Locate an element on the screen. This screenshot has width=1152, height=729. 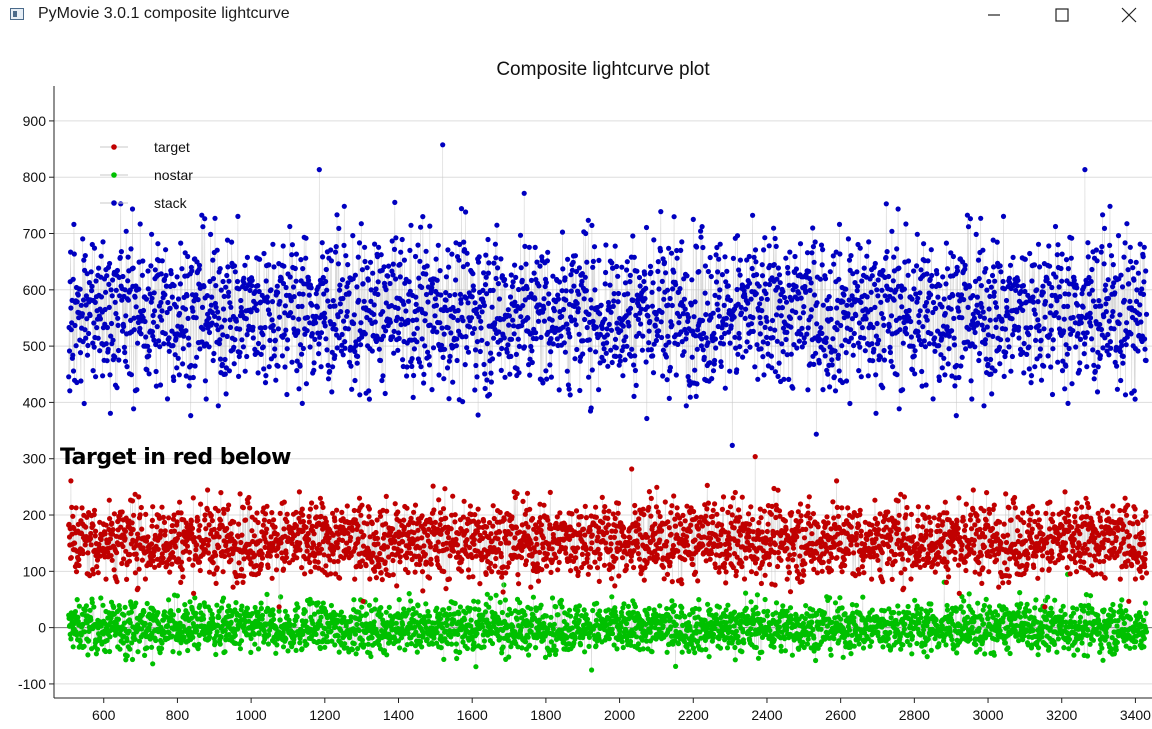
minimize-button is located at coordinates (994, 15).